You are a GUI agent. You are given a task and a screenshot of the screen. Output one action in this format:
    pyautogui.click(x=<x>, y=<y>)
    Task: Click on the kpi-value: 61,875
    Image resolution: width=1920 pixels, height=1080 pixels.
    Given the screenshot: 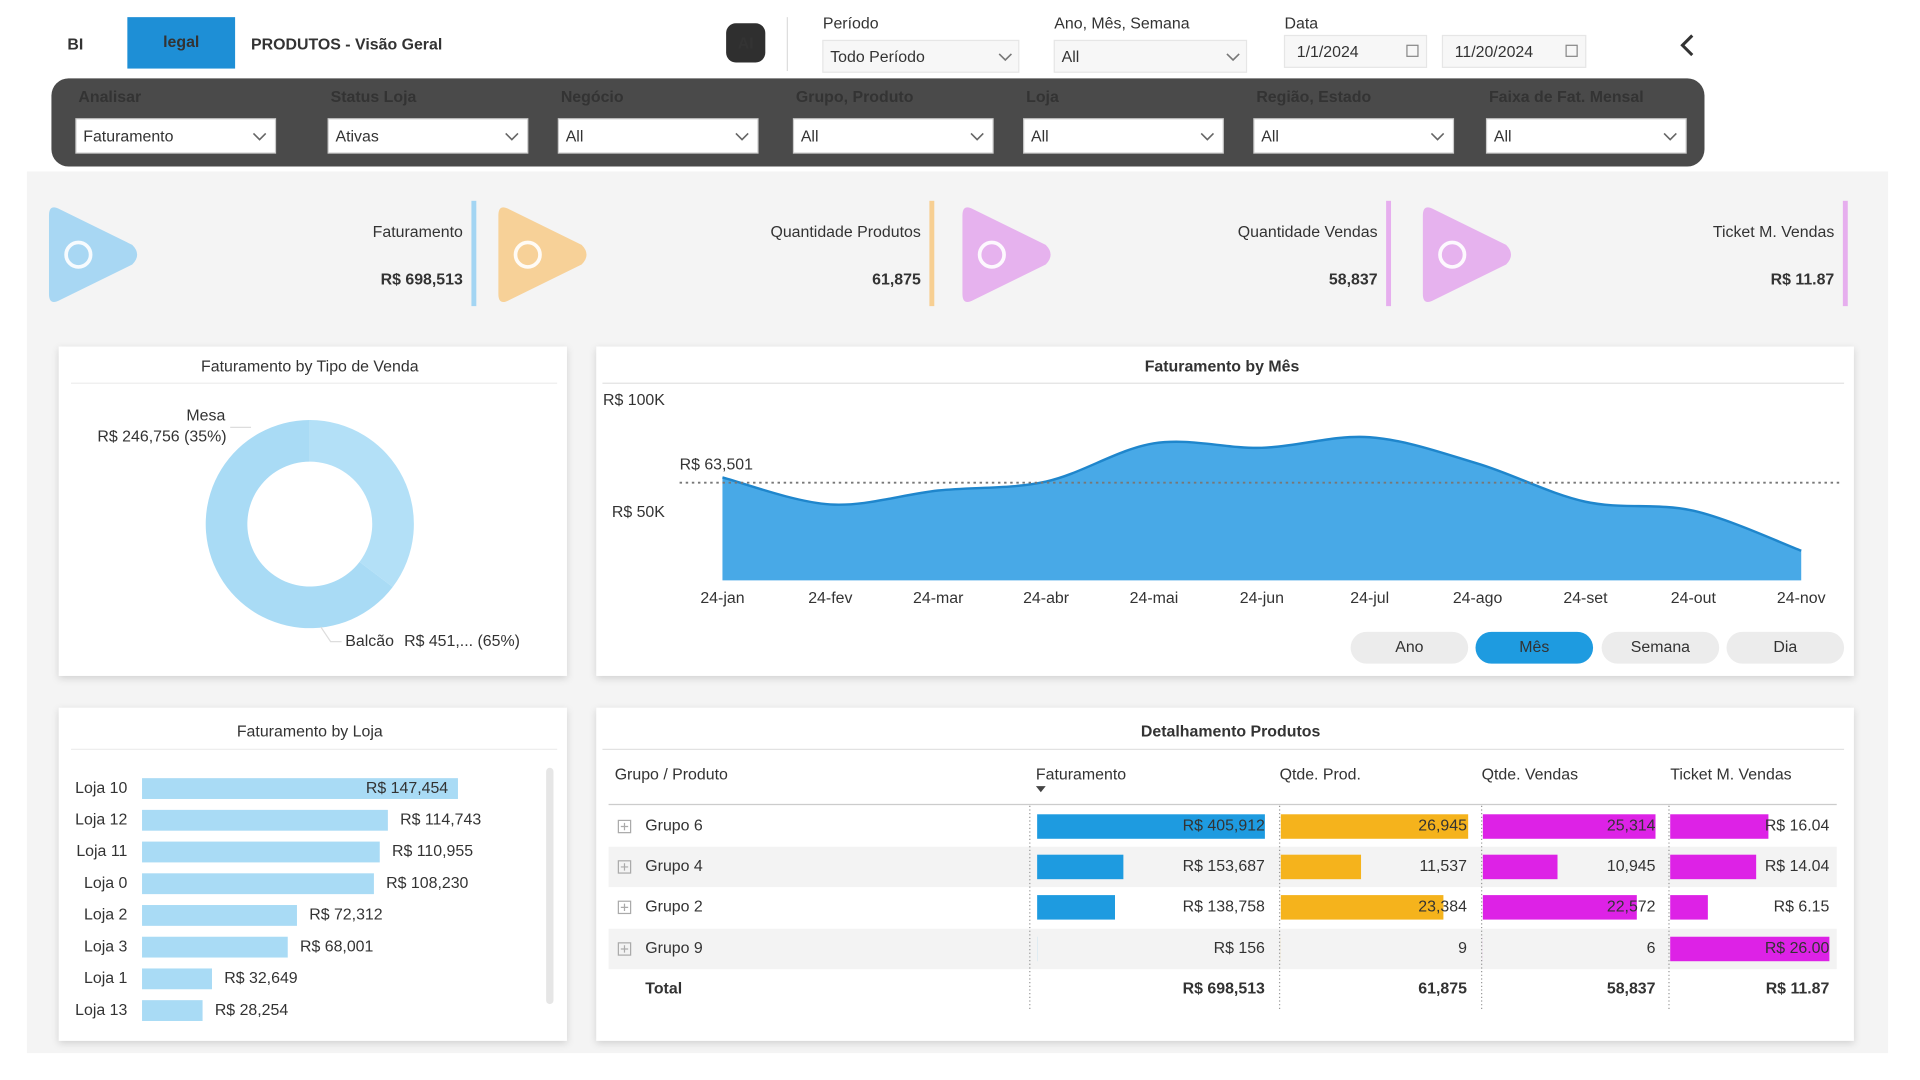 What is the action you would take?
    pyautogui.click(x=896, y=280)
    